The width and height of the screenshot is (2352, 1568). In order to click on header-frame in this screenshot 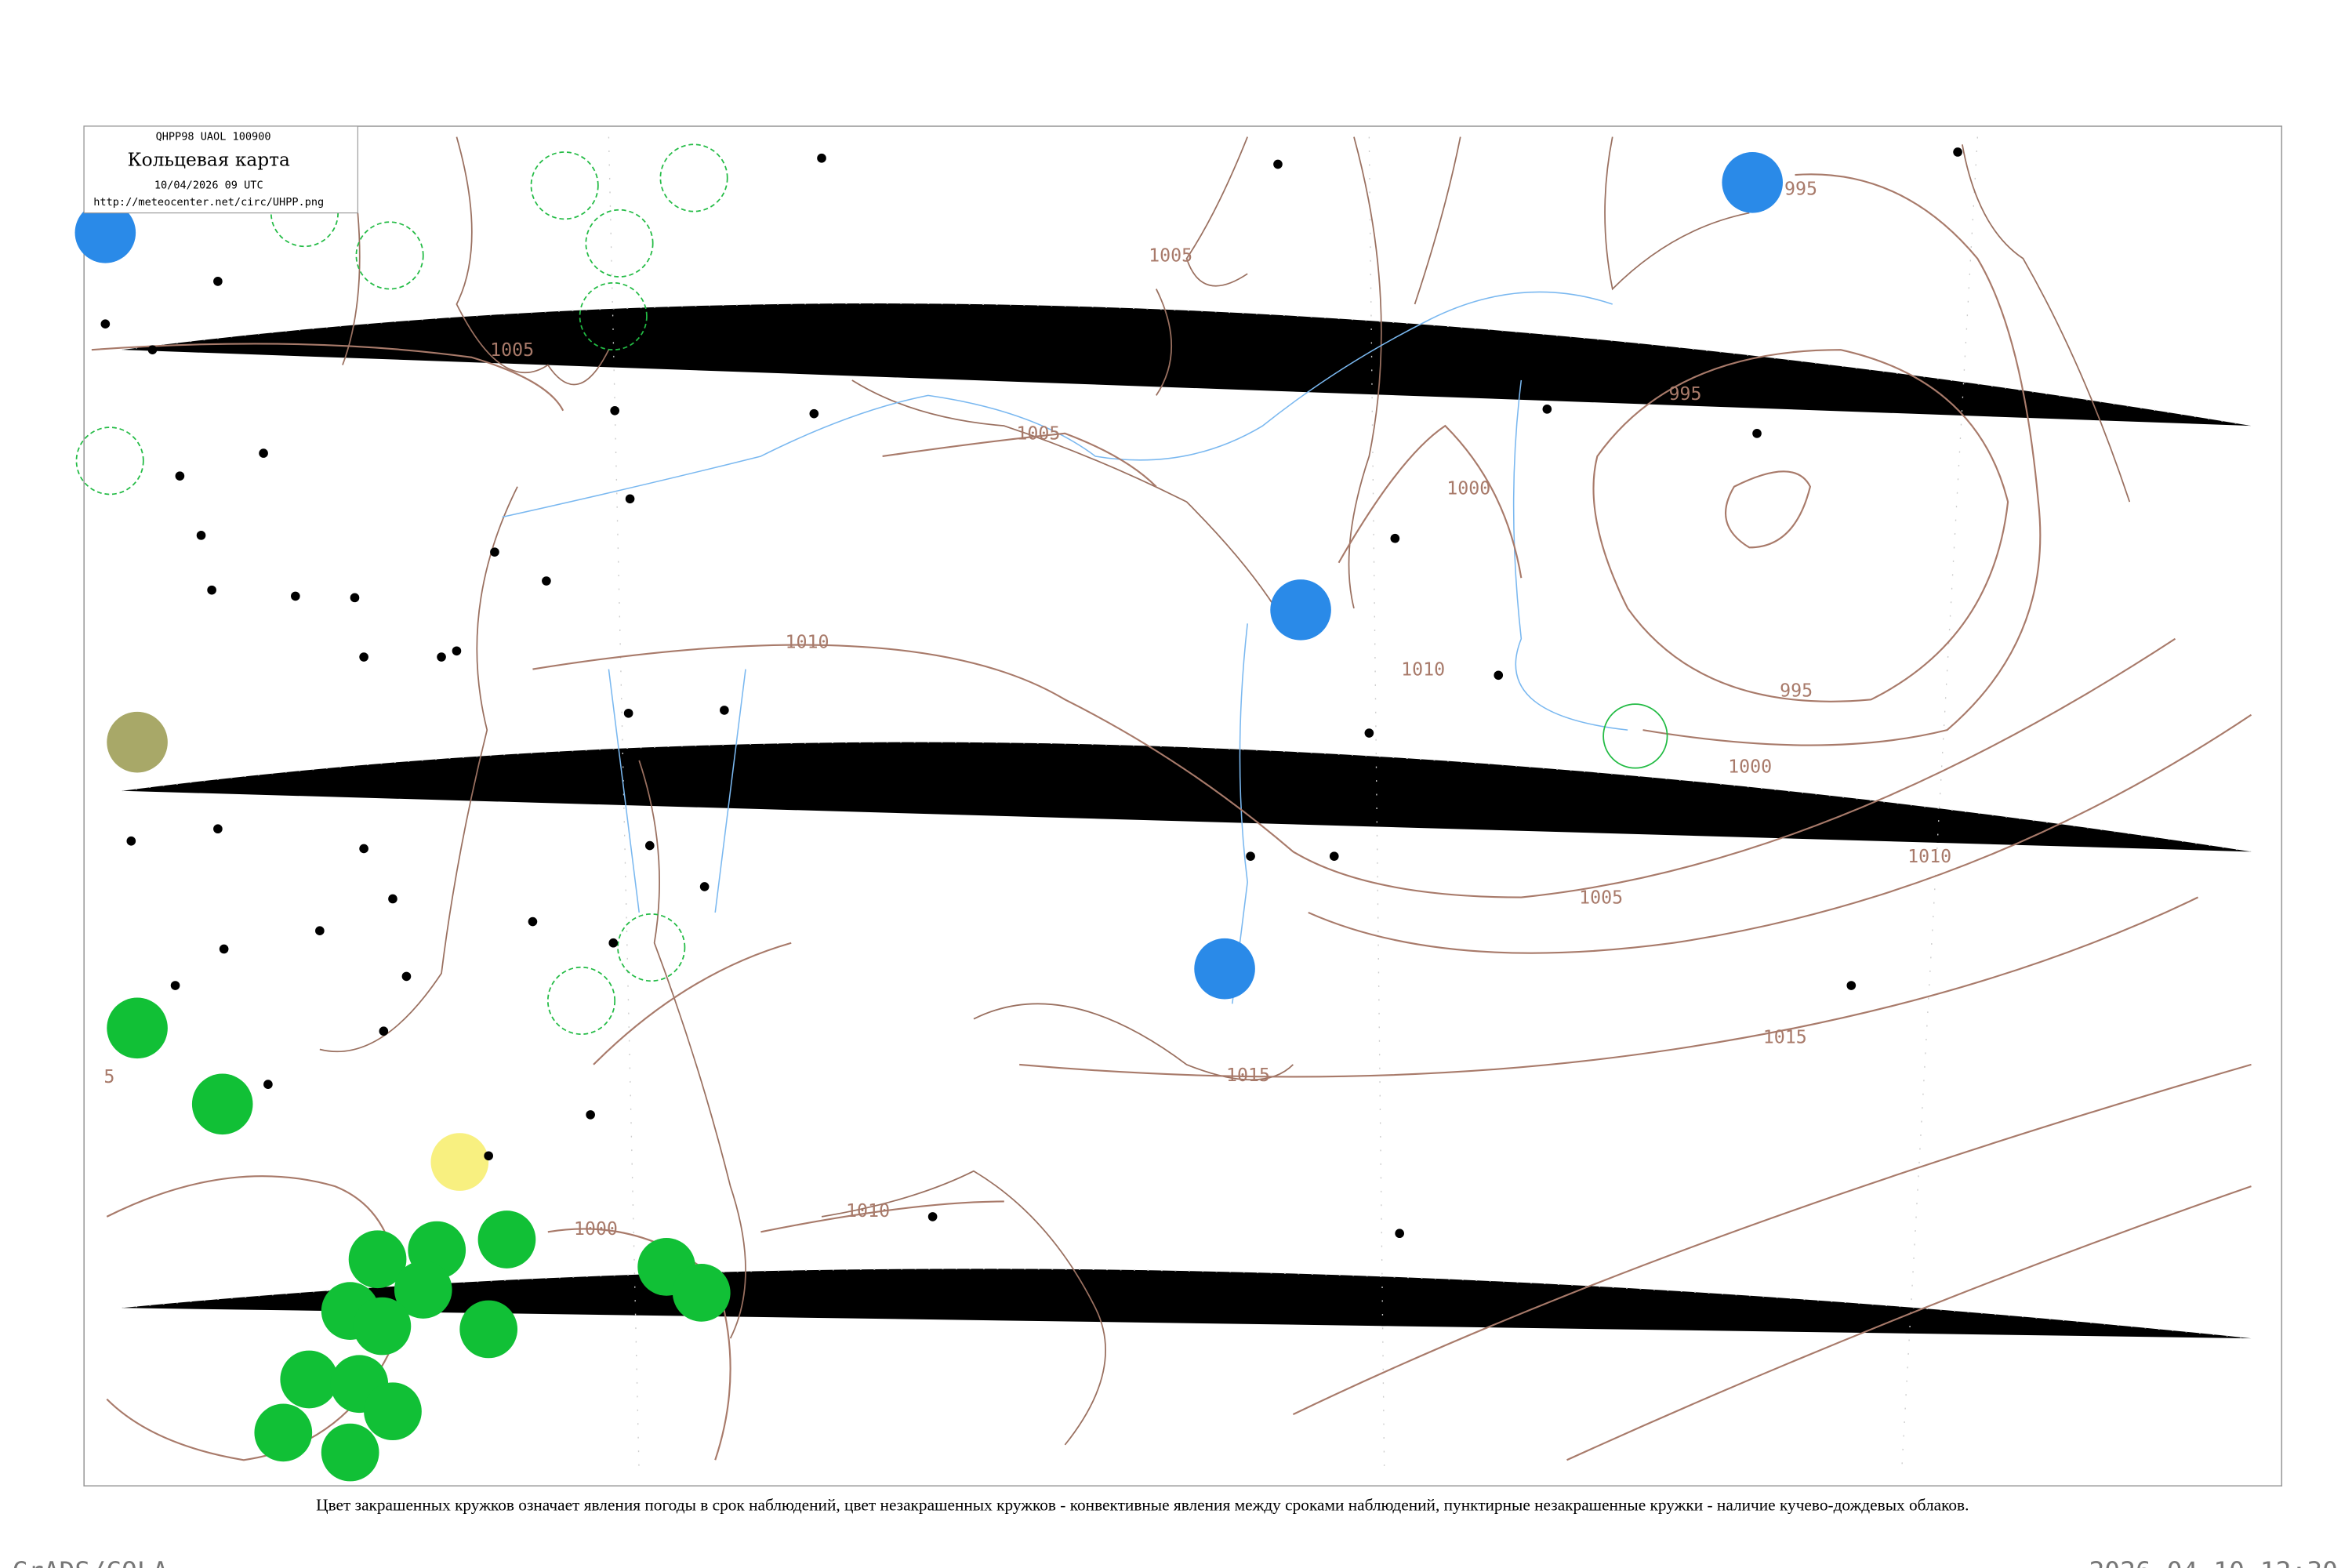, I will do `click(220, 169)`.